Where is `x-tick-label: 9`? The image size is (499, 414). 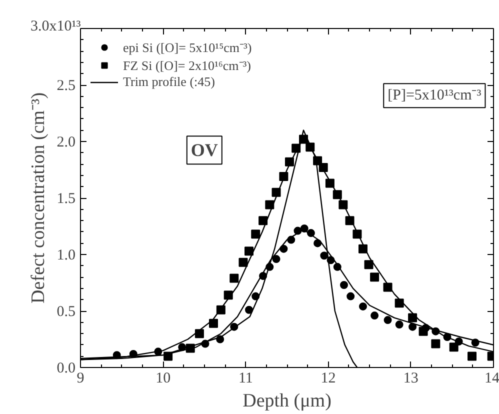 x-tick-label: 9 is located at coordinates (80, 378).